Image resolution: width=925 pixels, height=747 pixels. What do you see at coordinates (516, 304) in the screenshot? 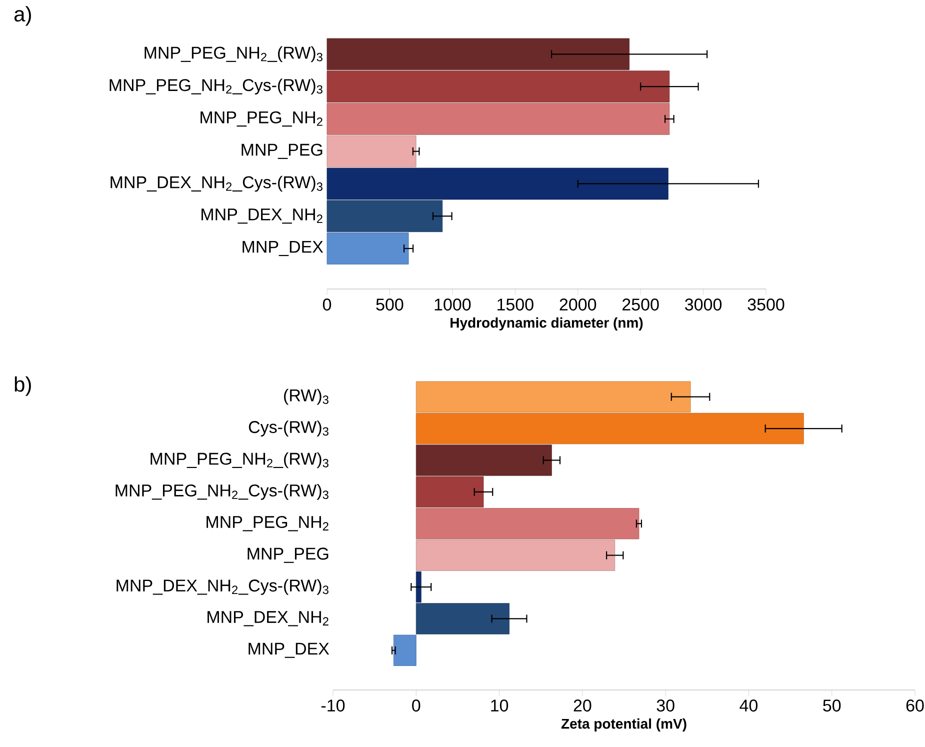
I see `x-tick-label: 1500` at bounding box center [516, 304].